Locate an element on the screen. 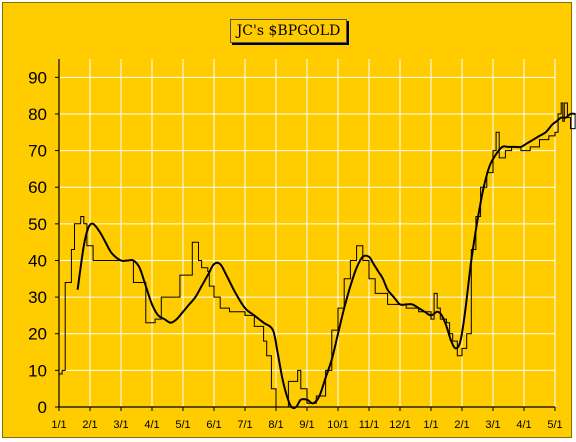  y-tick-label: 30 is located at coordinates (37, 297).